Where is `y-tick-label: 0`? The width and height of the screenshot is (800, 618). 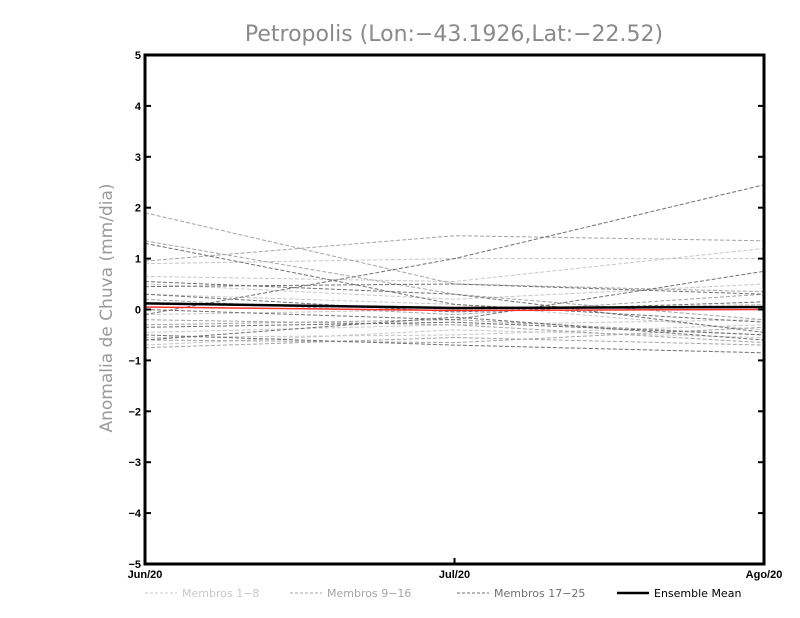 y-tick-label: 0 is located at coordinates (138, 311).